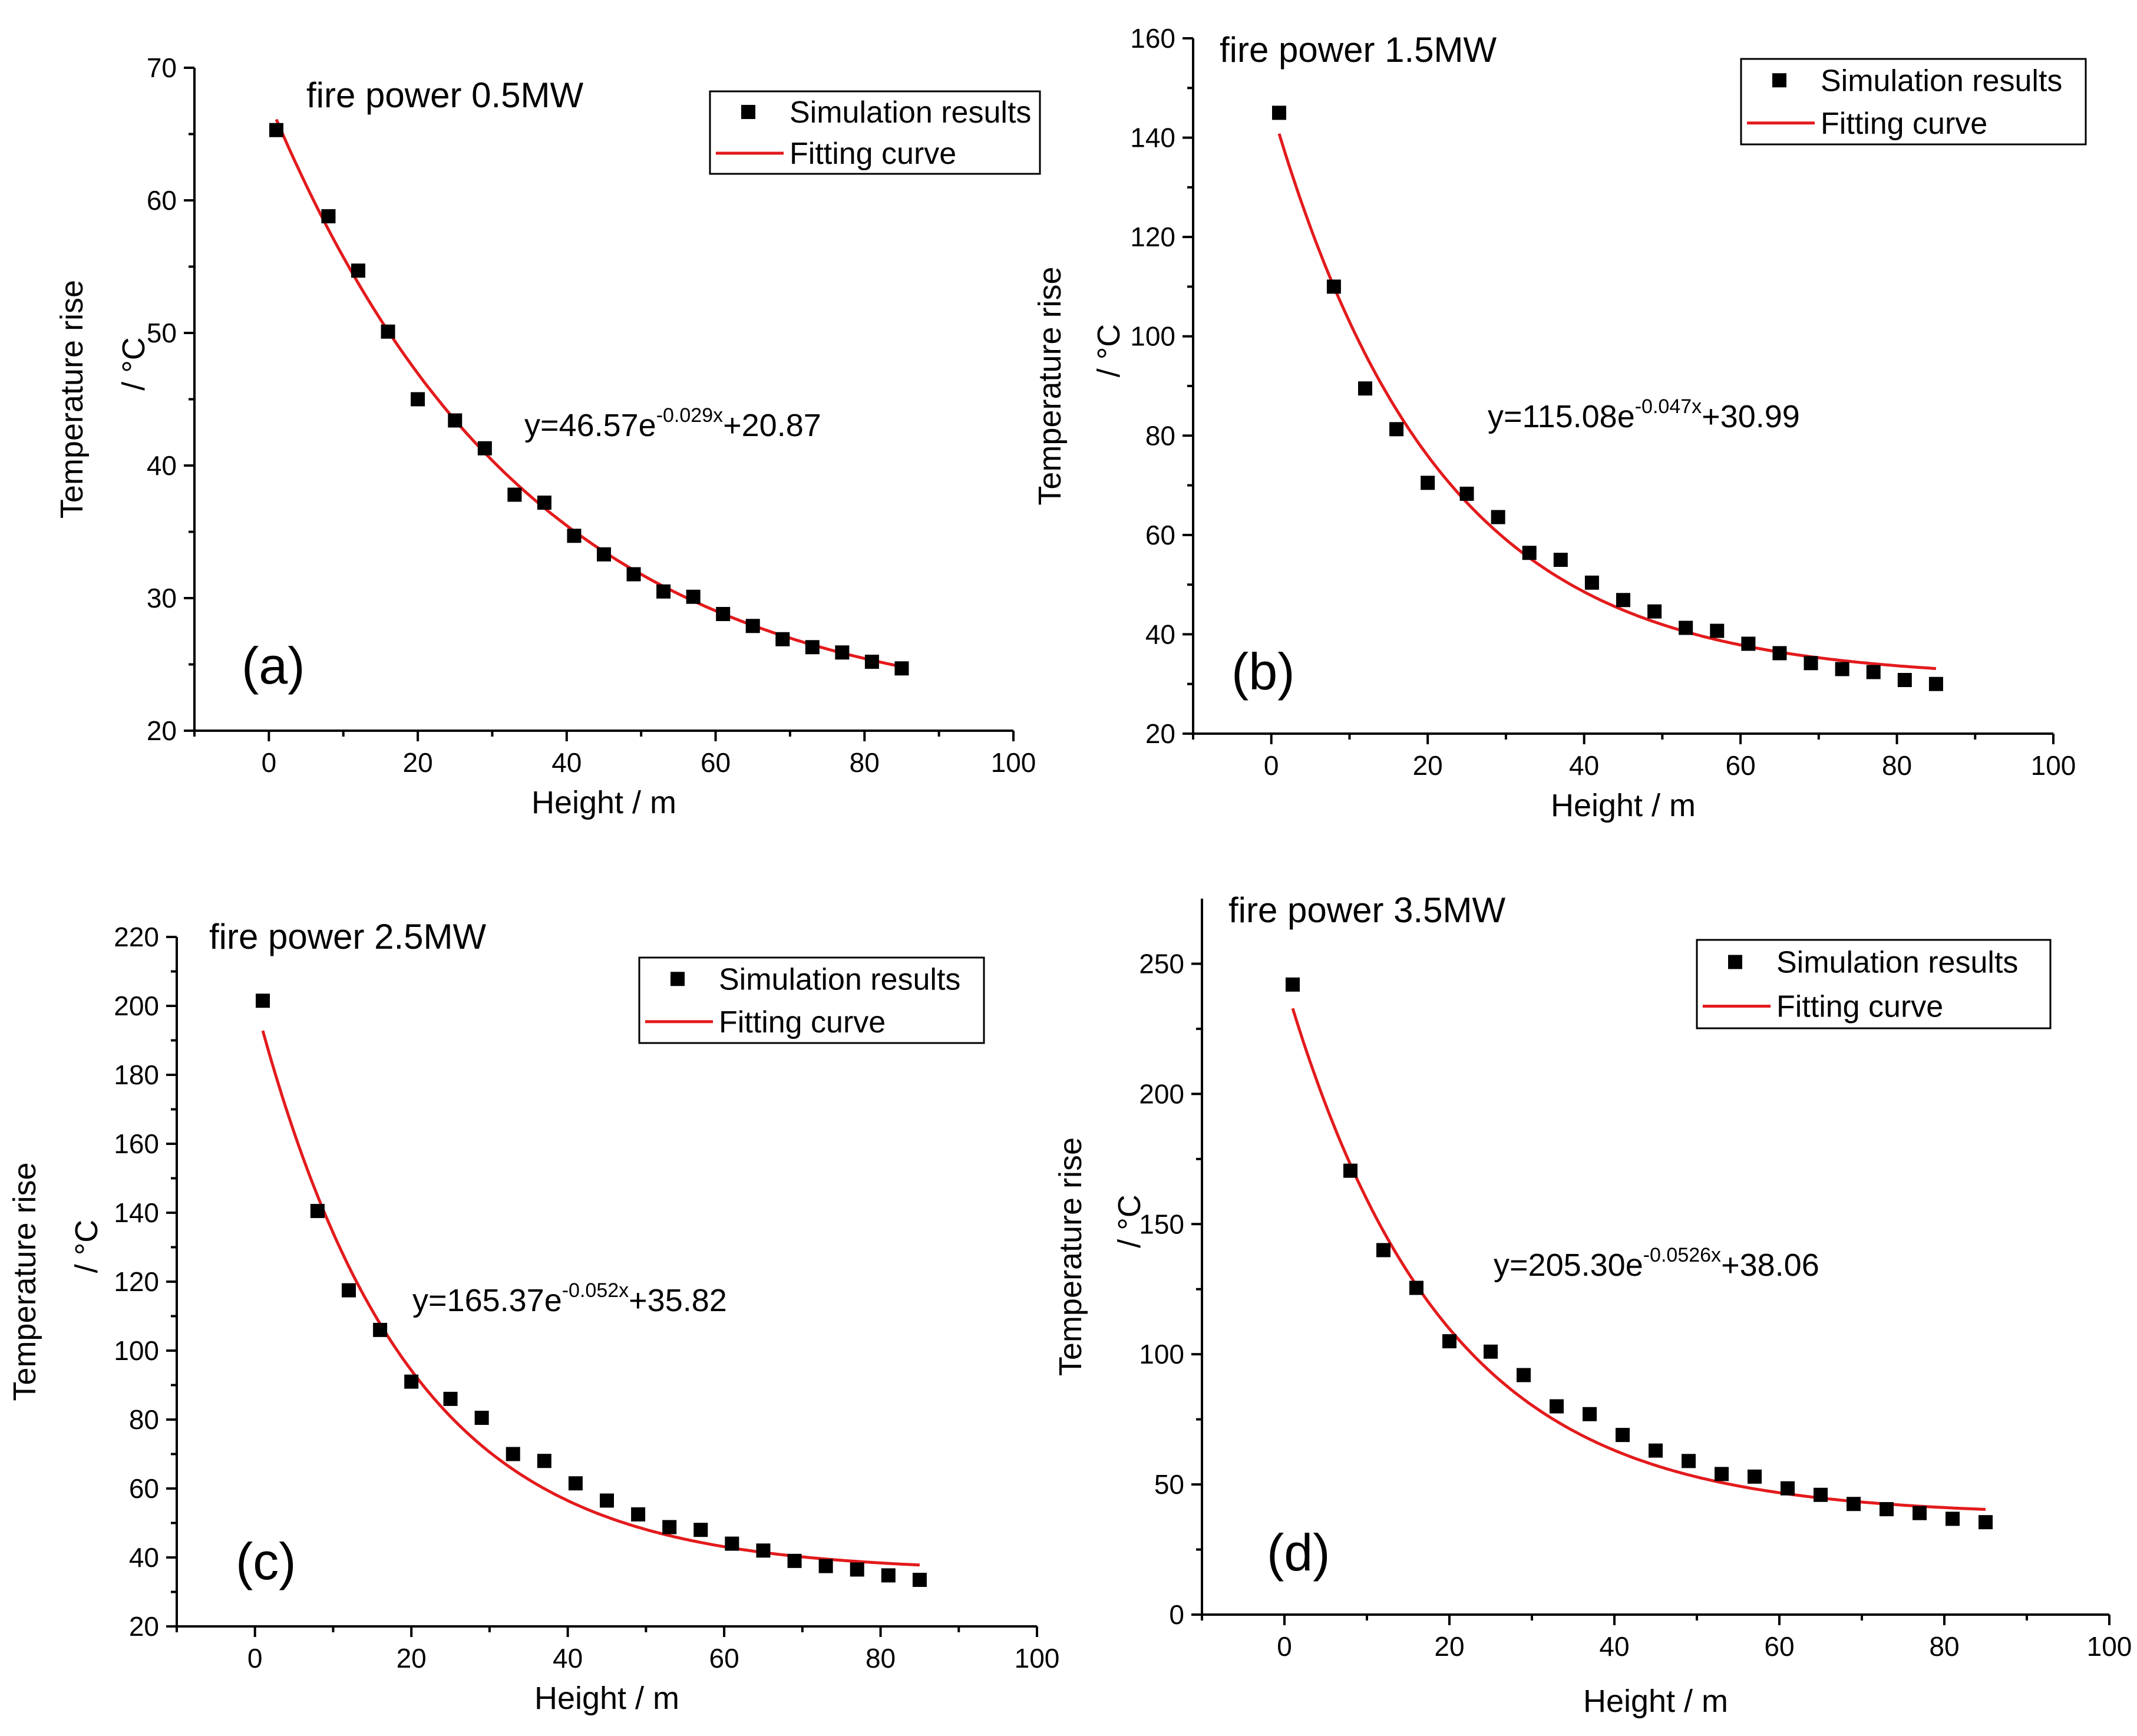 Image resolution: width=2137 pixels, height=1736 pixels. I want to click on y-tick-label: 80, so click(1160, 435).